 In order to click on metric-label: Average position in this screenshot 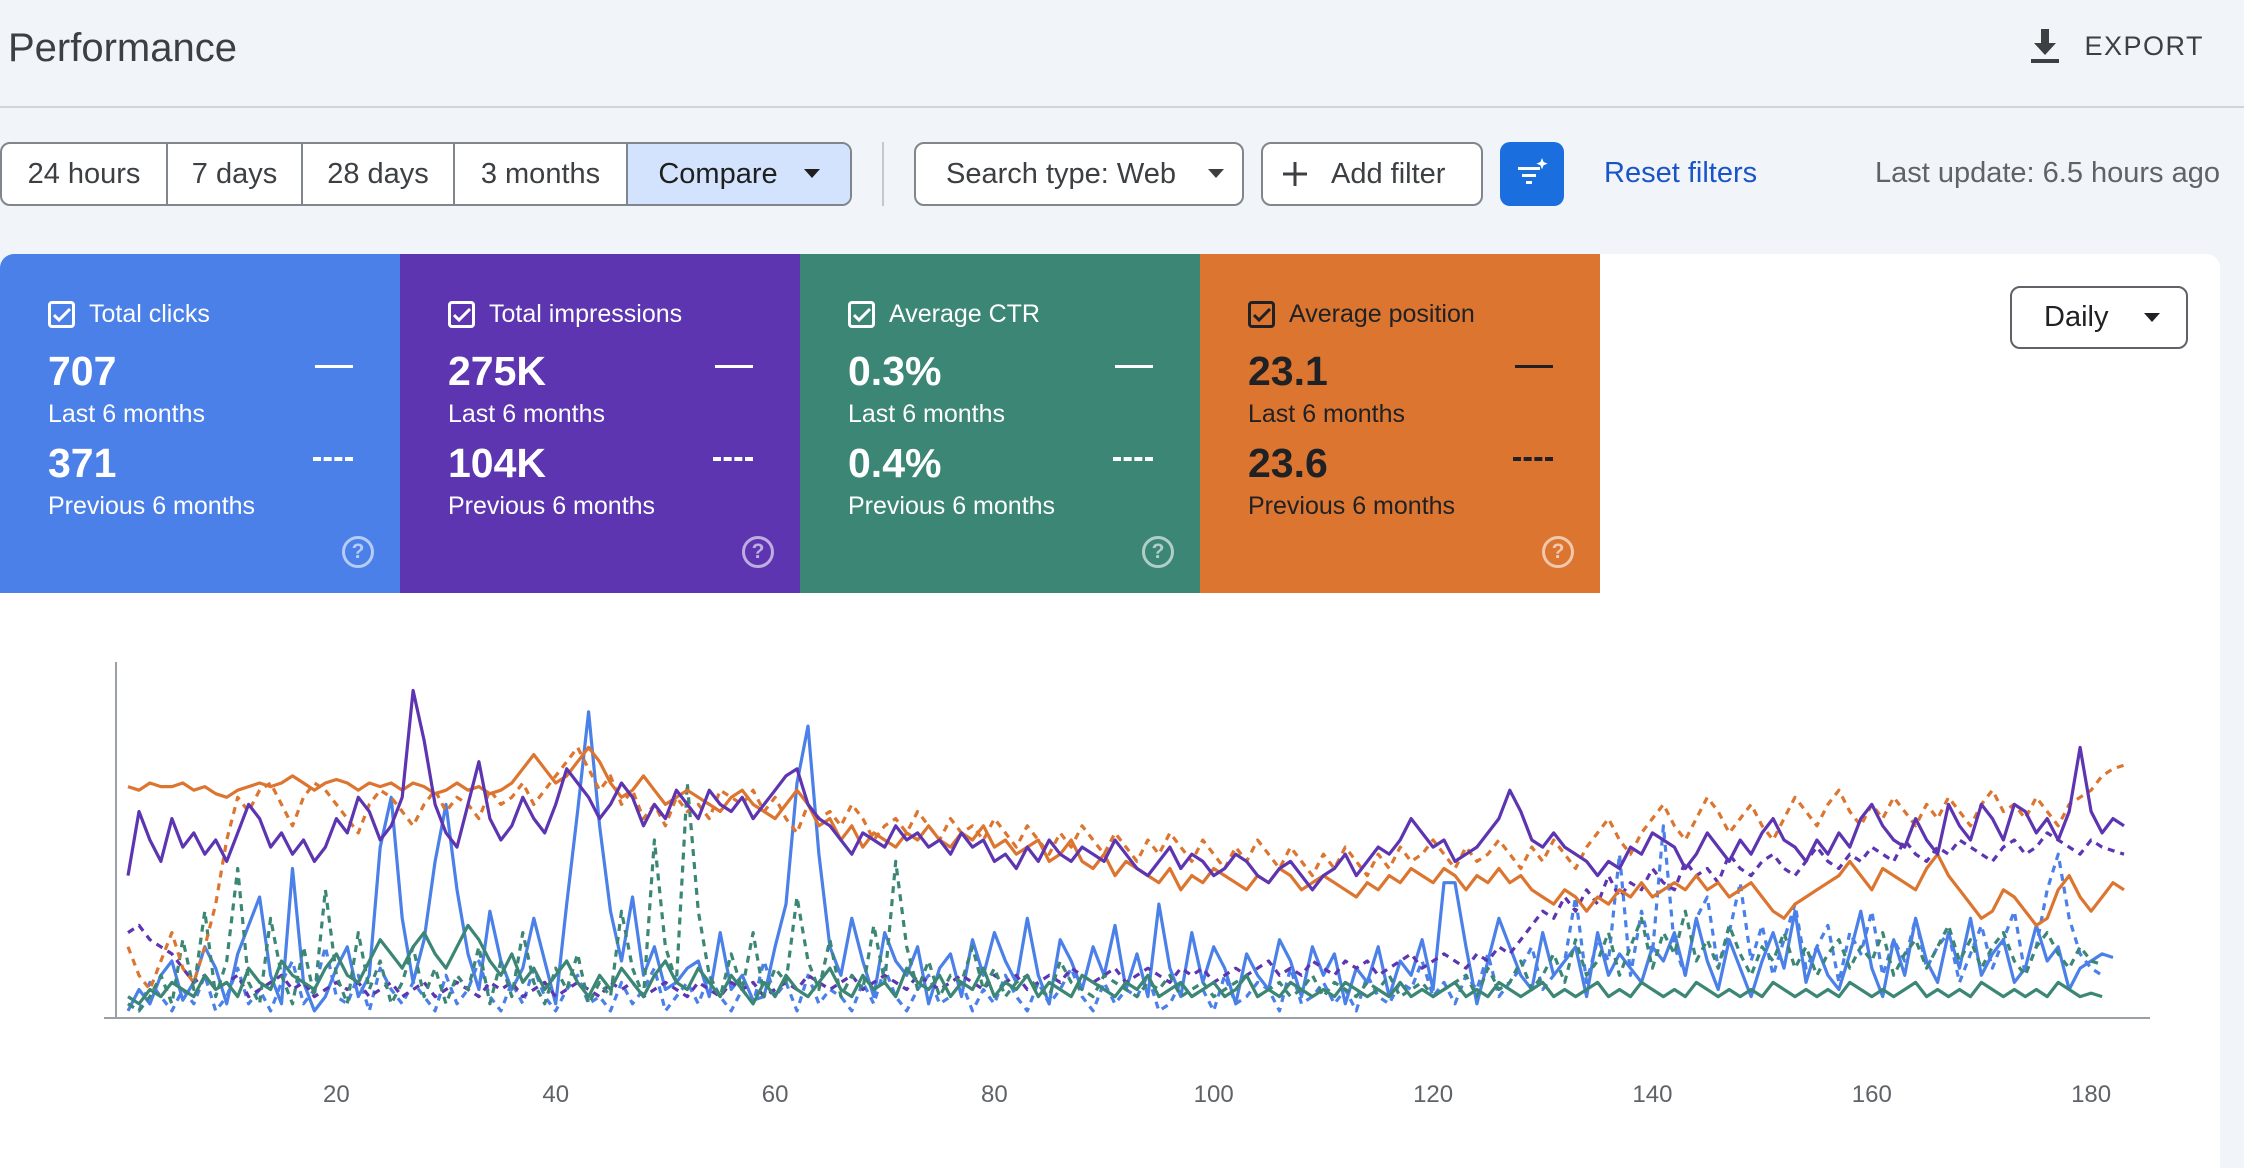, I will do `click(1382, 314)`.